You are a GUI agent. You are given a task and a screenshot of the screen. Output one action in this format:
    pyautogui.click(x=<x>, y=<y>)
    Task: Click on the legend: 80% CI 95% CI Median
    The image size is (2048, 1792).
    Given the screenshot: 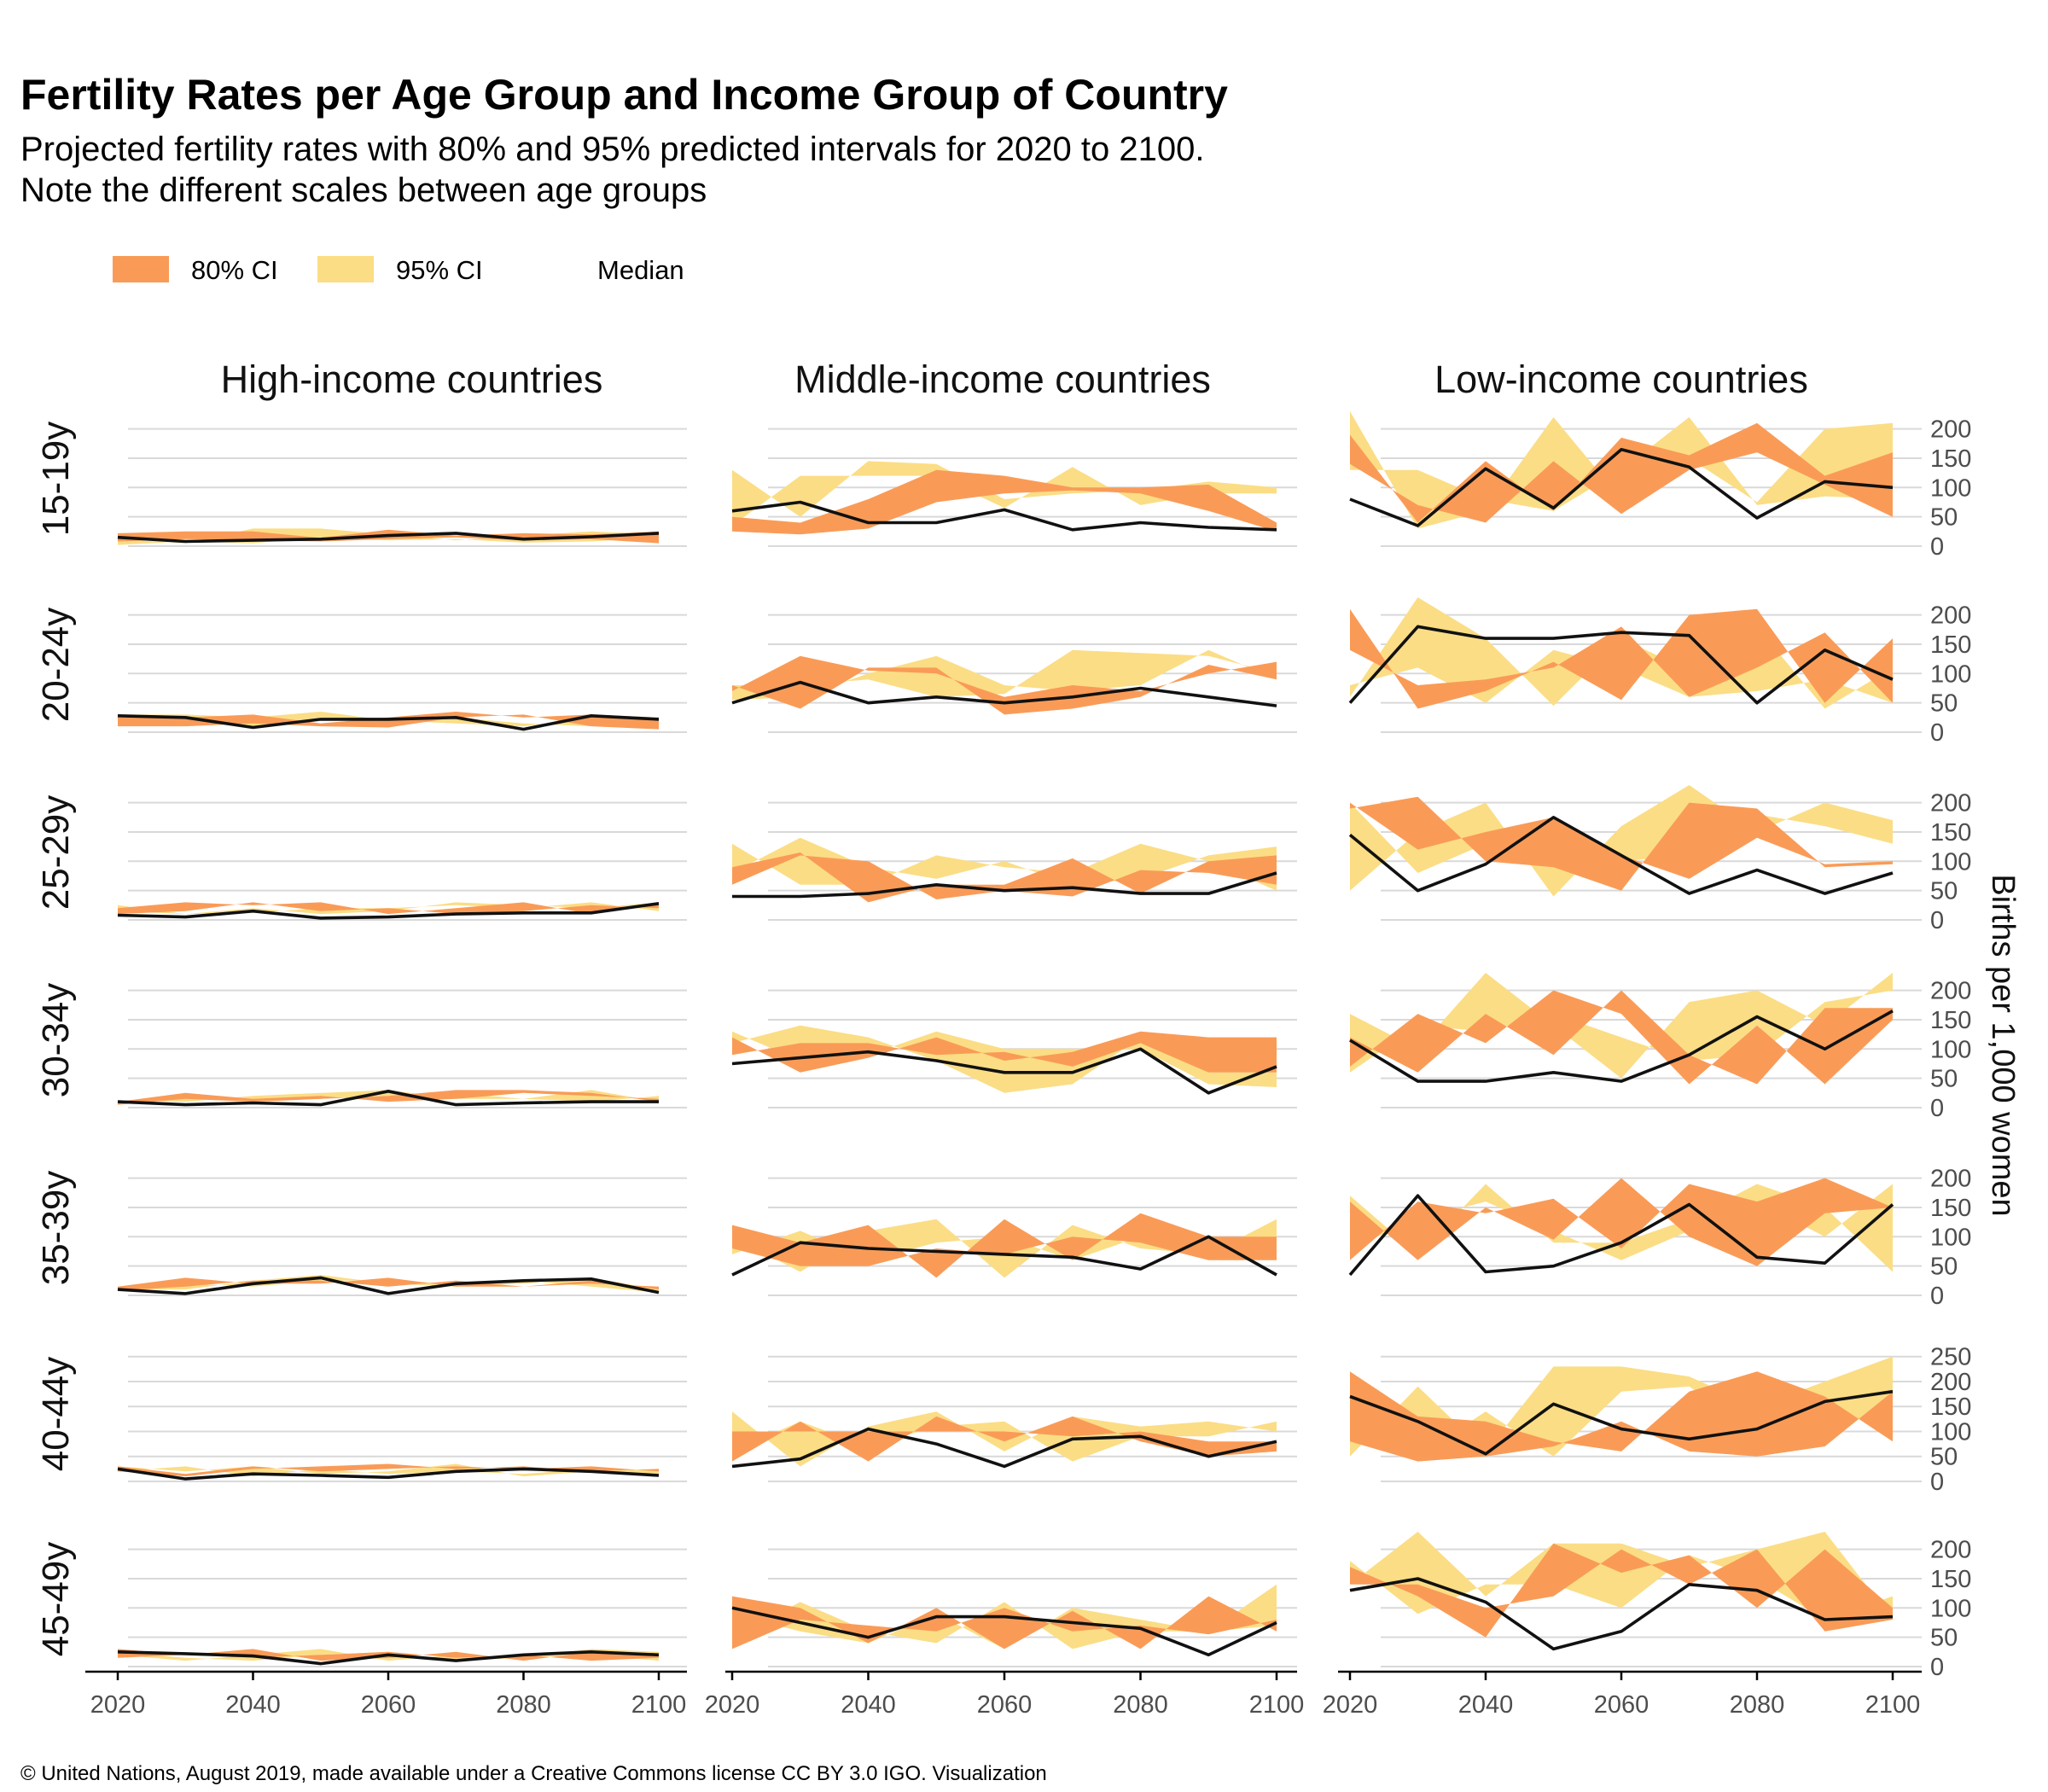 What is the action you would take?
    pyautogui.click(x=398, y=270)
    